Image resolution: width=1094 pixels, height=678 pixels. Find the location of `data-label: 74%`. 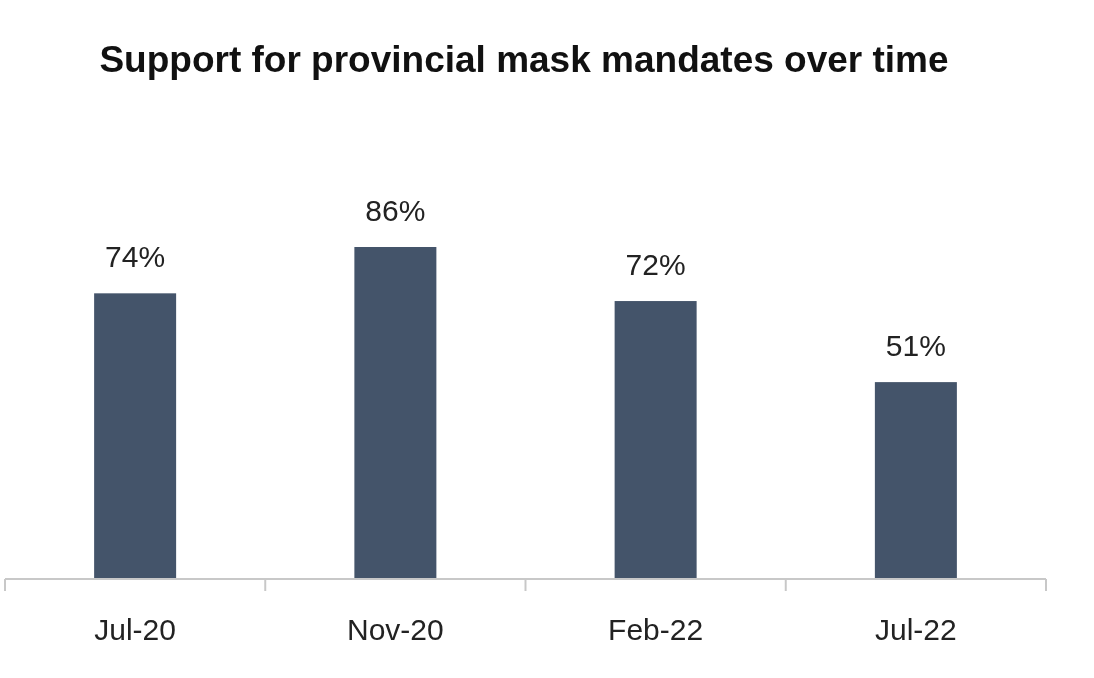

data-label: 74% is located at coordinates (135, 257).